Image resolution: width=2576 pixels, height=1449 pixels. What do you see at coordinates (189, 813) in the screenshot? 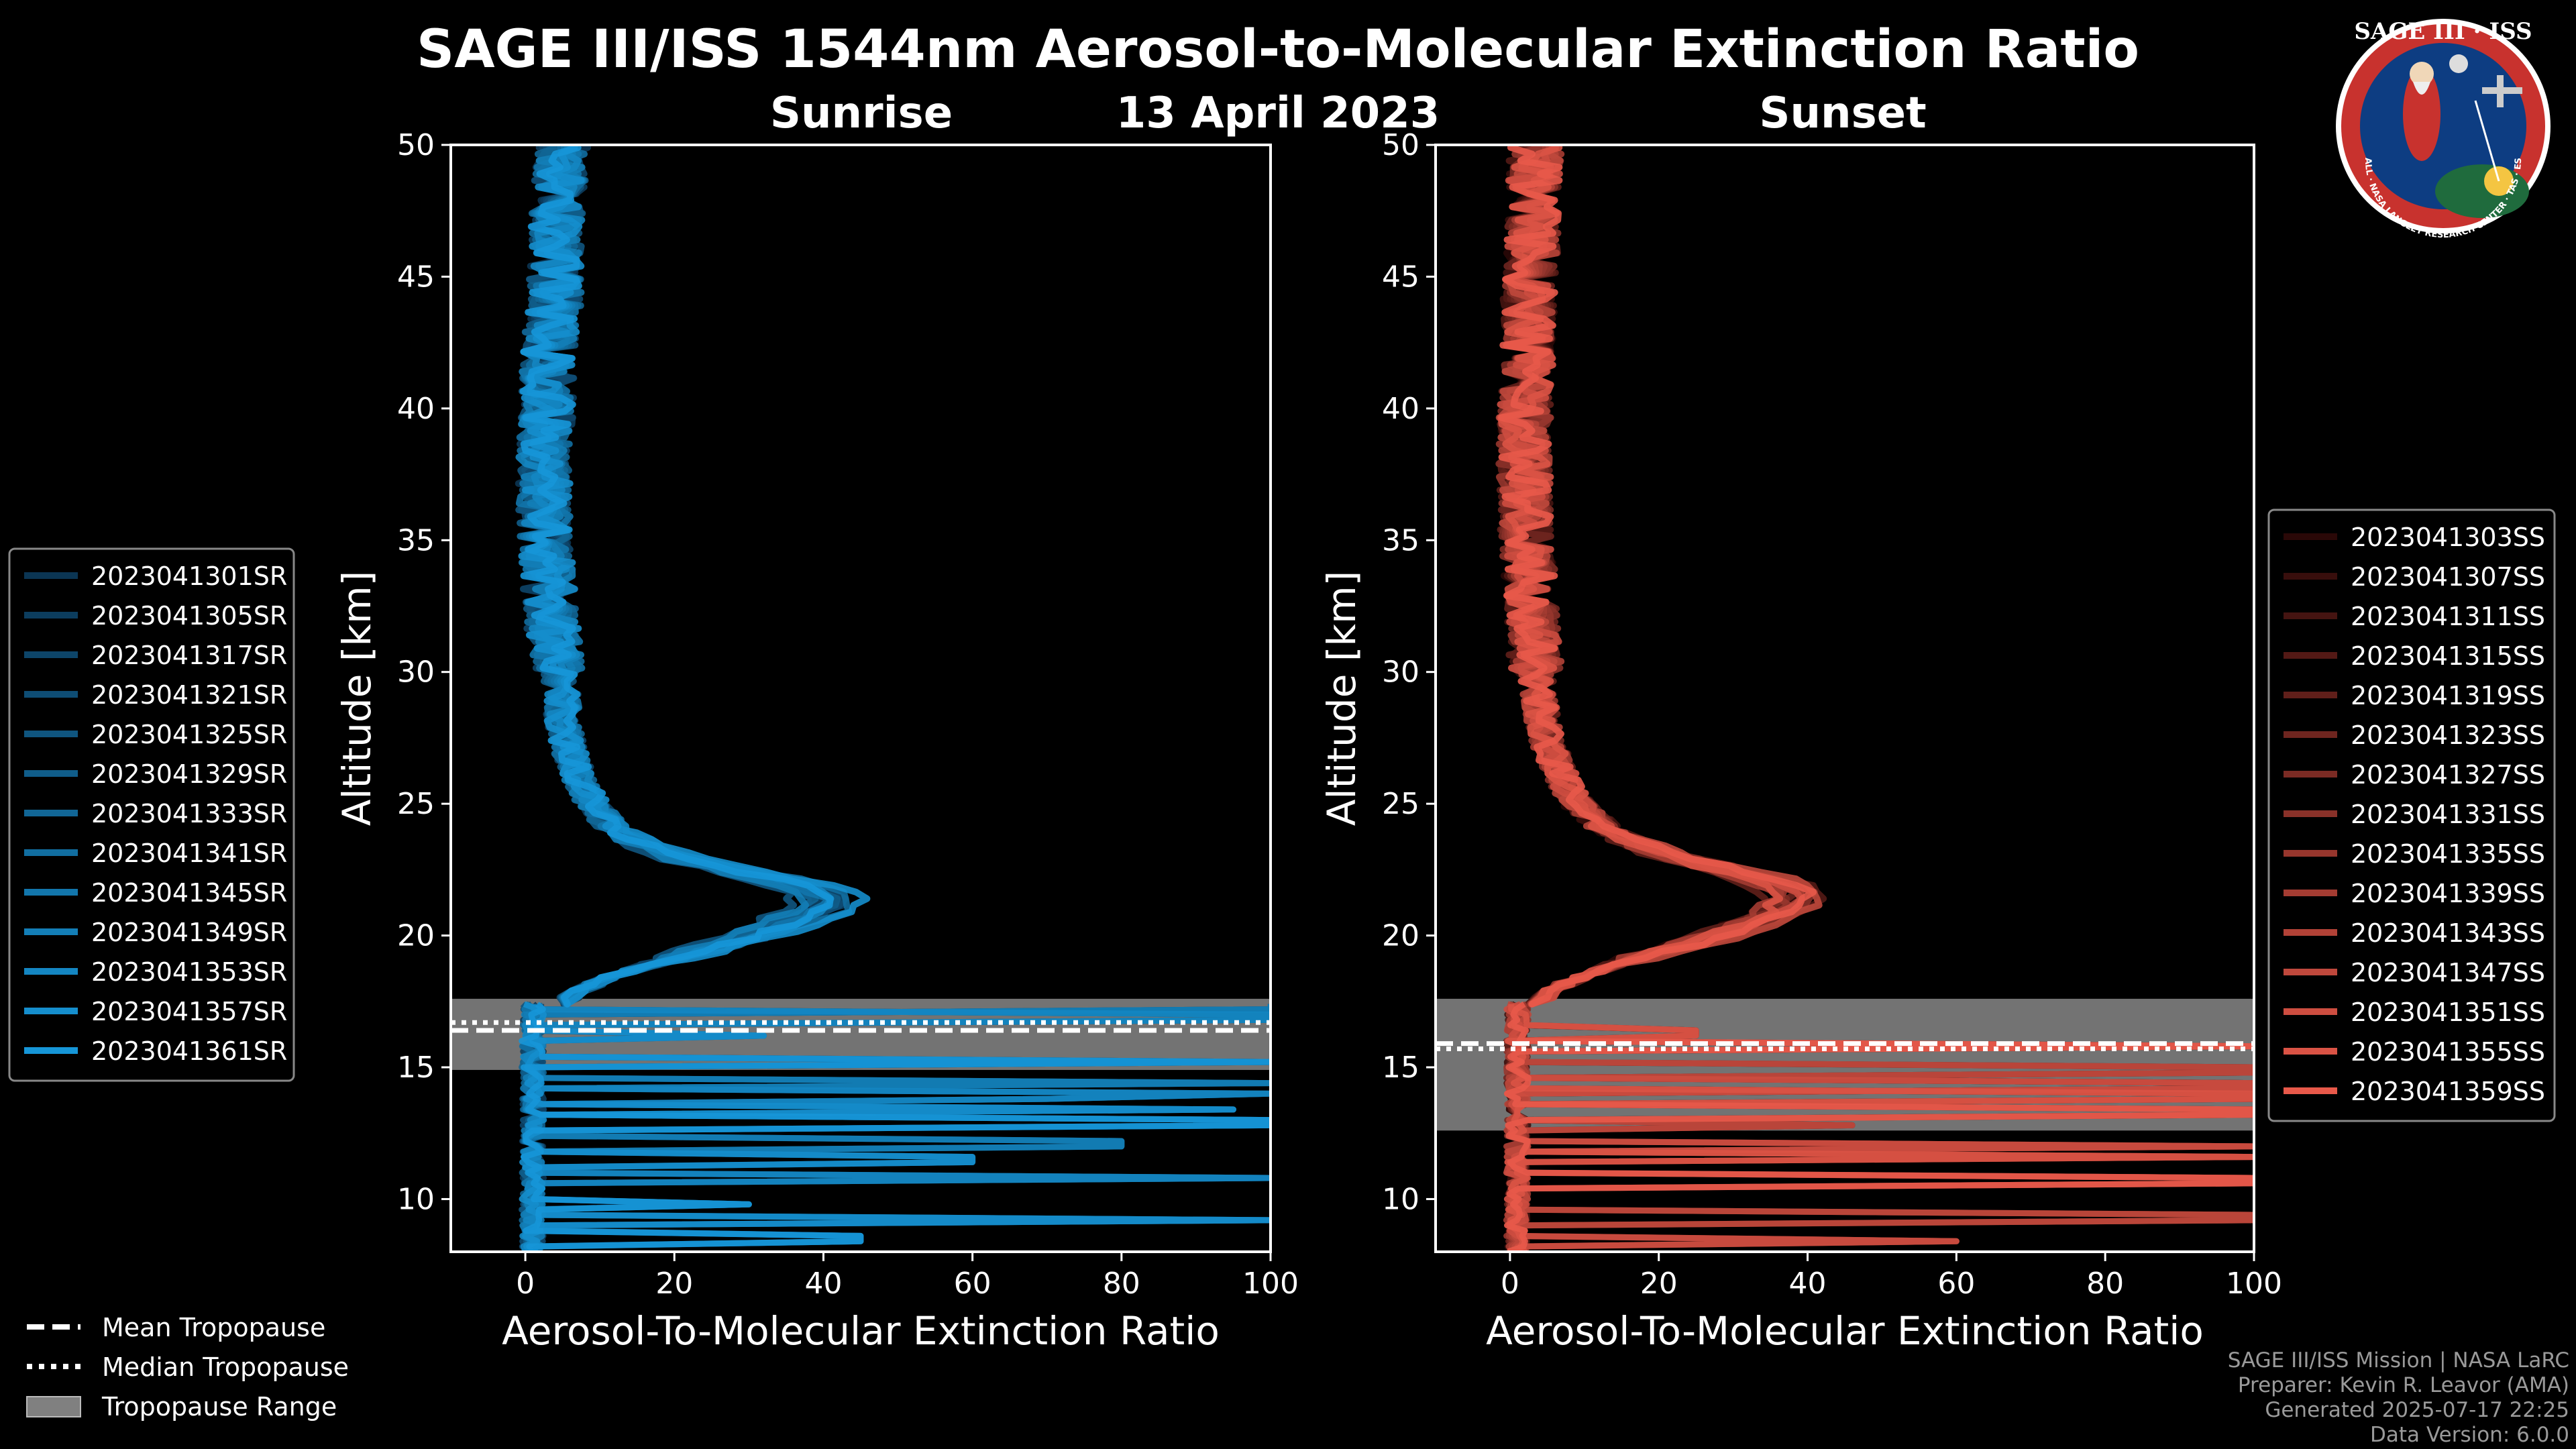
I see `legend-label: 2023041333SR` at bounding box center [189, 813].